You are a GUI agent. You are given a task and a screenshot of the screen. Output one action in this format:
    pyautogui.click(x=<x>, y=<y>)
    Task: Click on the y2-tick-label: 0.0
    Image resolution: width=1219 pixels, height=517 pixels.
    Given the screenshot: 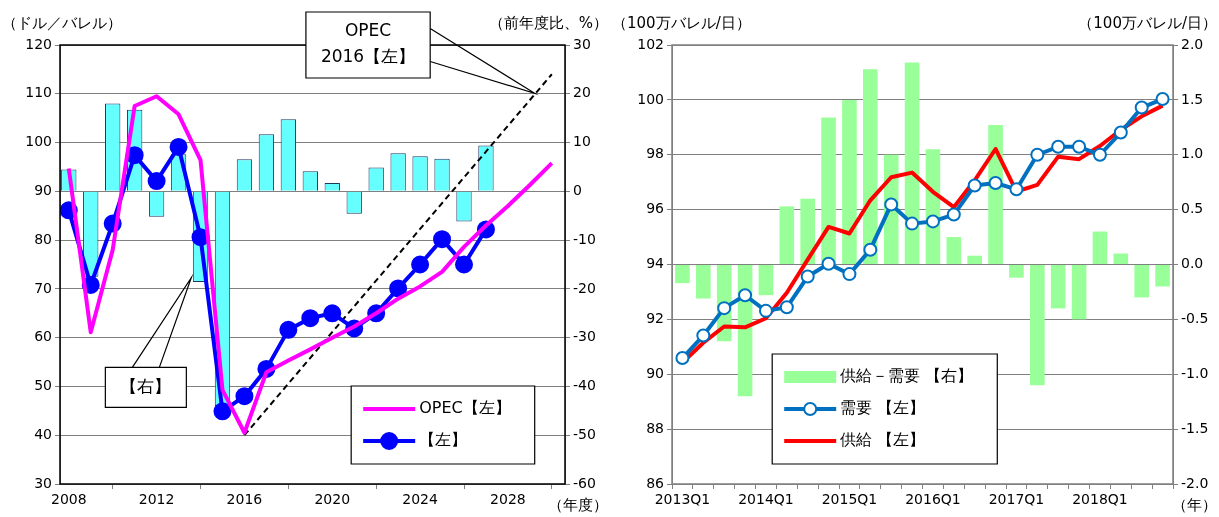 What is the action you would take?
    pyautogui.click(x=1192, y=263)
    